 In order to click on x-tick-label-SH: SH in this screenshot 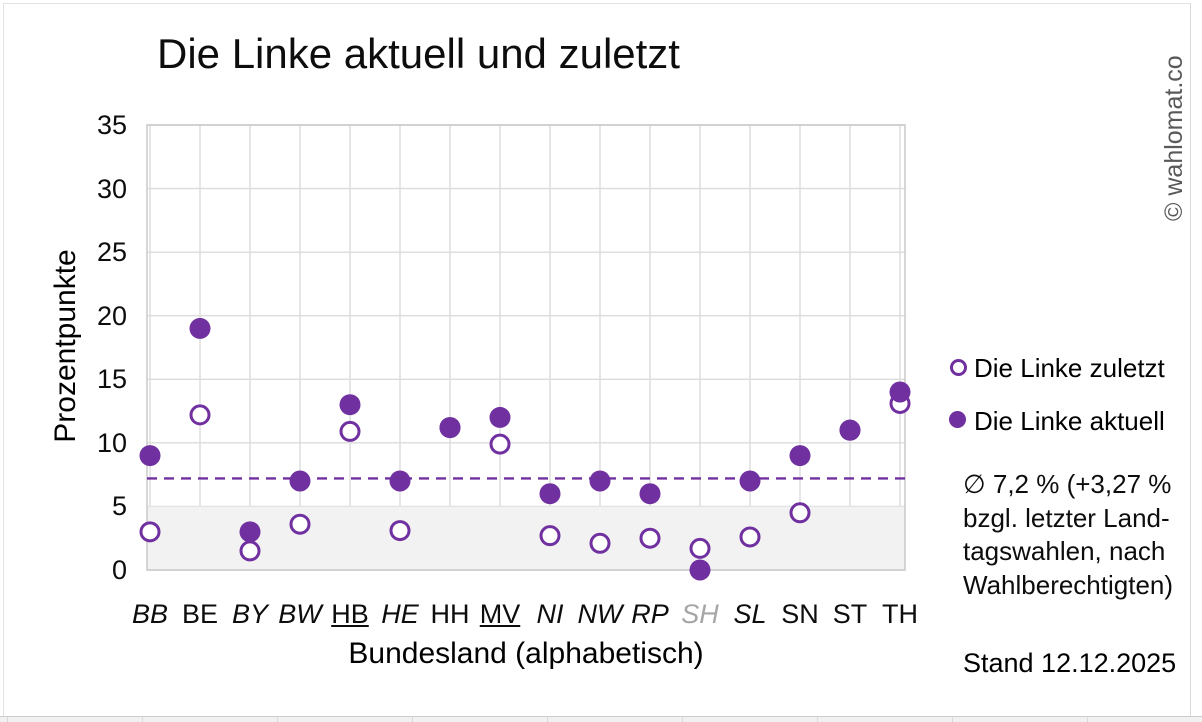, I will do `click(700, 614)`.